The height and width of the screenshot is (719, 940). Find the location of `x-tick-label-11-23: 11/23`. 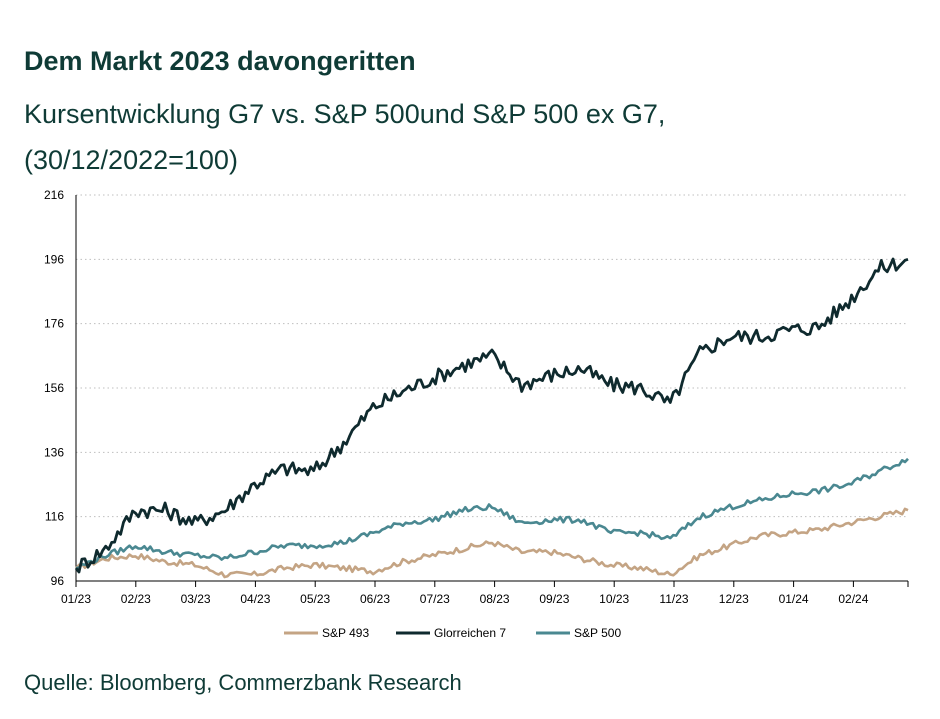

x-tick-label-11-23: 11/23 is located at coordinates (673, 599).